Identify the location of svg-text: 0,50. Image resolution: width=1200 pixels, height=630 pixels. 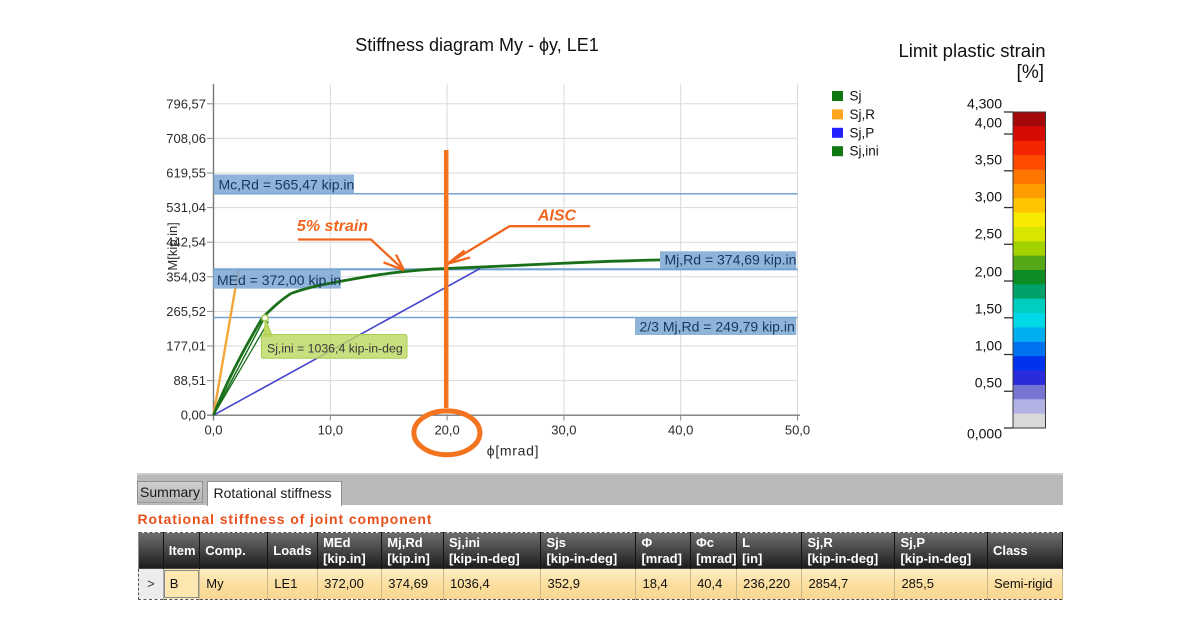
(988, 383).